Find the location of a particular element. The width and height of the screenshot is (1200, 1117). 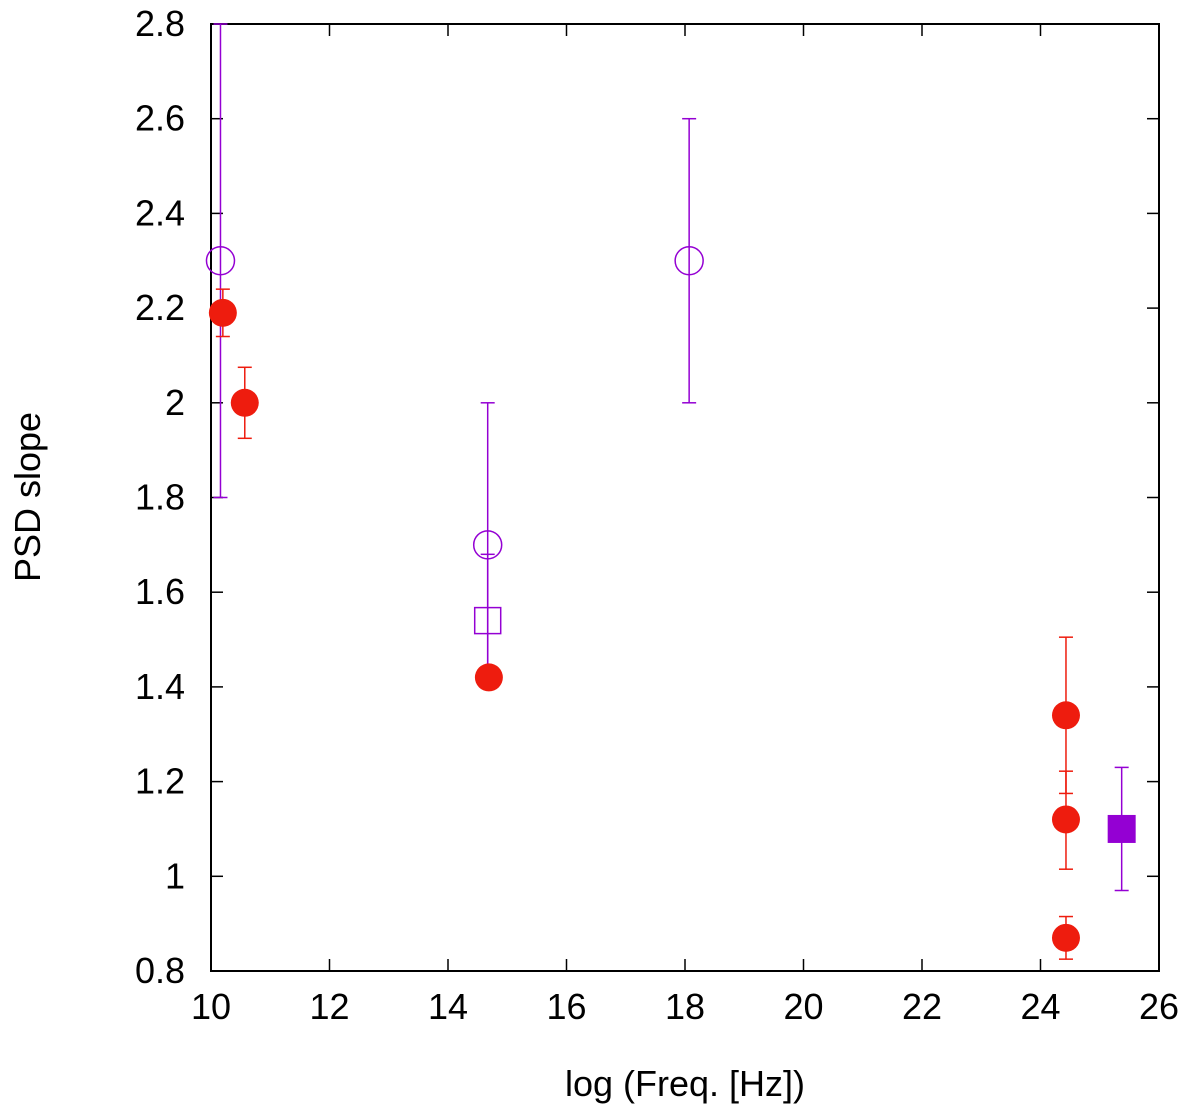

x-axis-label: log (Freq. [Hz]) is located at coordinates (685, 1083).